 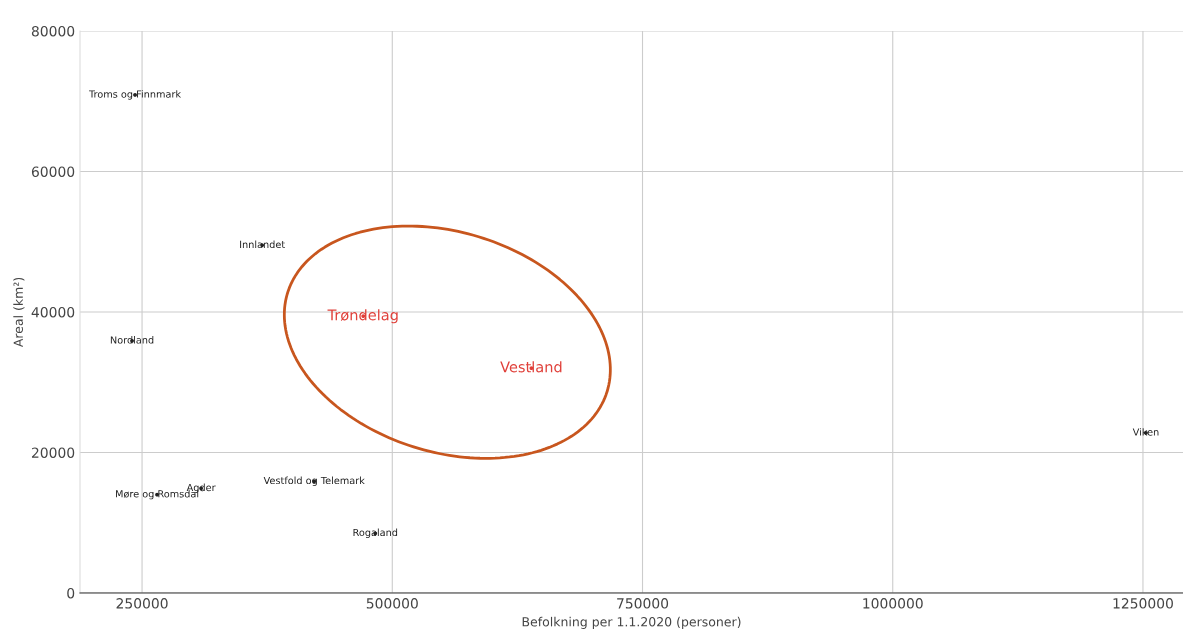 I want to click on x-axis-title: Befolkning per 1.1.2020 (personer), so click(x=631, y=622).